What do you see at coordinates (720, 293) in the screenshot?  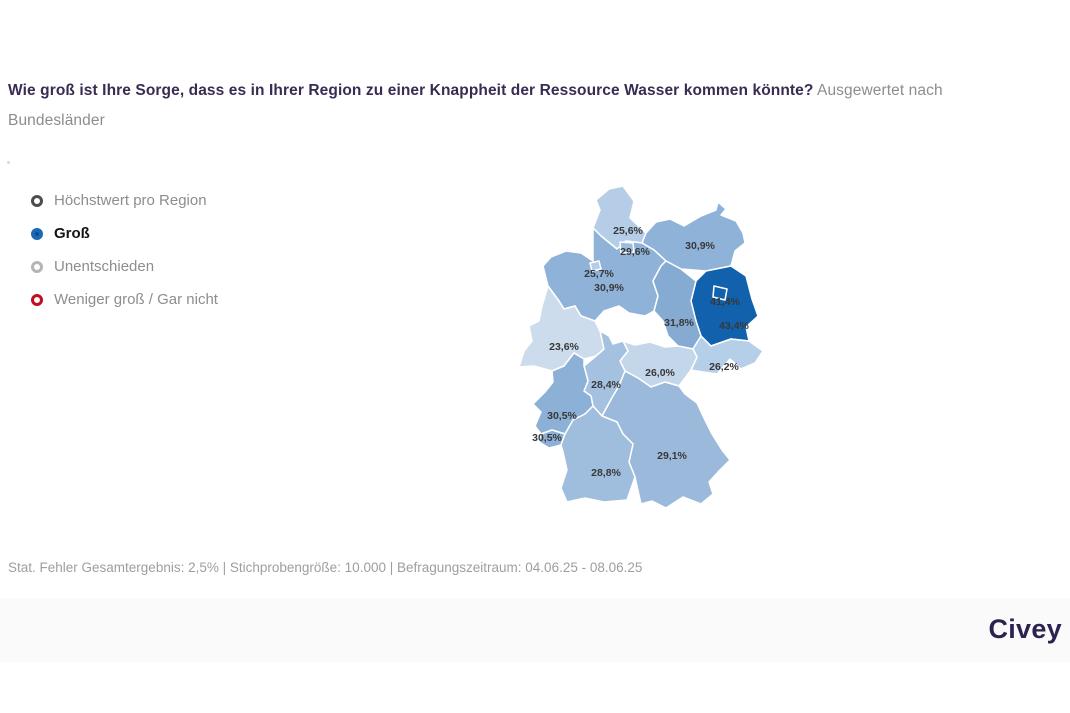 I see `region-berlin` at bounding box center [720, 293].